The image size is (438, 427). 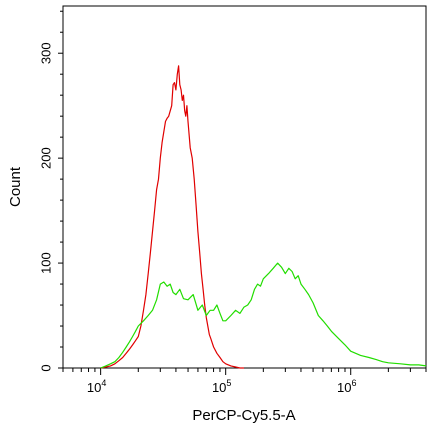 What do you see at coordinates (221, 386) in the screenshot?
I see `x-tick-label: 10⁵` at bounding box center [221, 386].